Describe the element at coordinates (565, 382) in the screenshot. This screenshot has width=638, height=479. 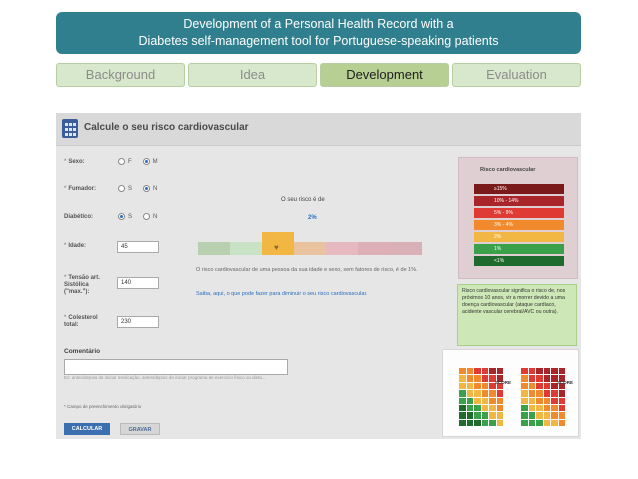
I see `score-label-right: SCORE` at that location.